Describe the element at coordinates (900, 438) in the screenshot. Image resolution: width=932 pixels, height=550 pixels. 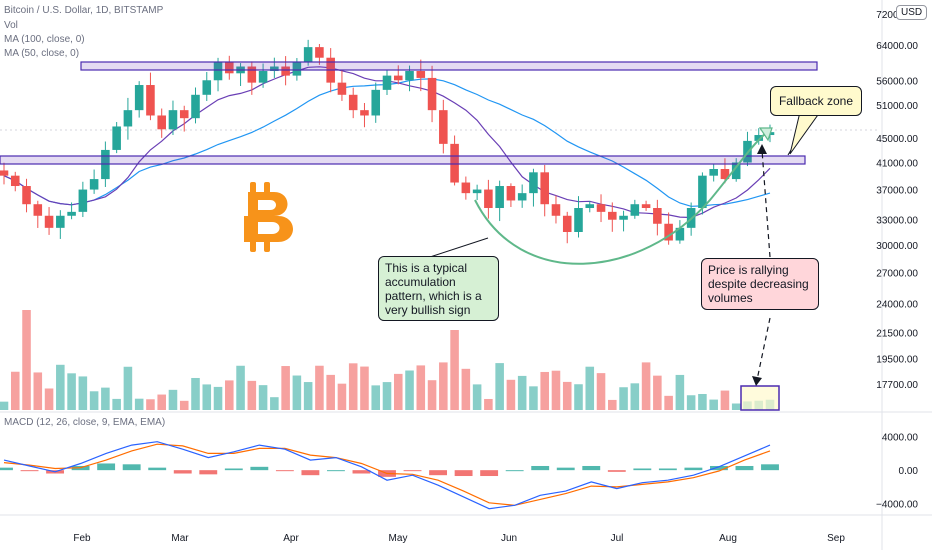
I see `macd-tick-label: 4000.00` at that location.